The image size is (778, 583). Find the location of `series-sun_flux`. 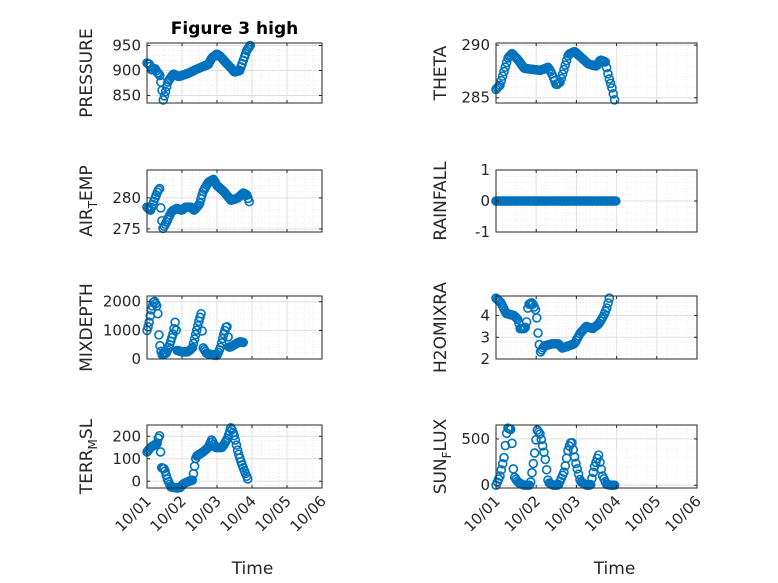

series-sun_flux is located at coordinates (555, 457).